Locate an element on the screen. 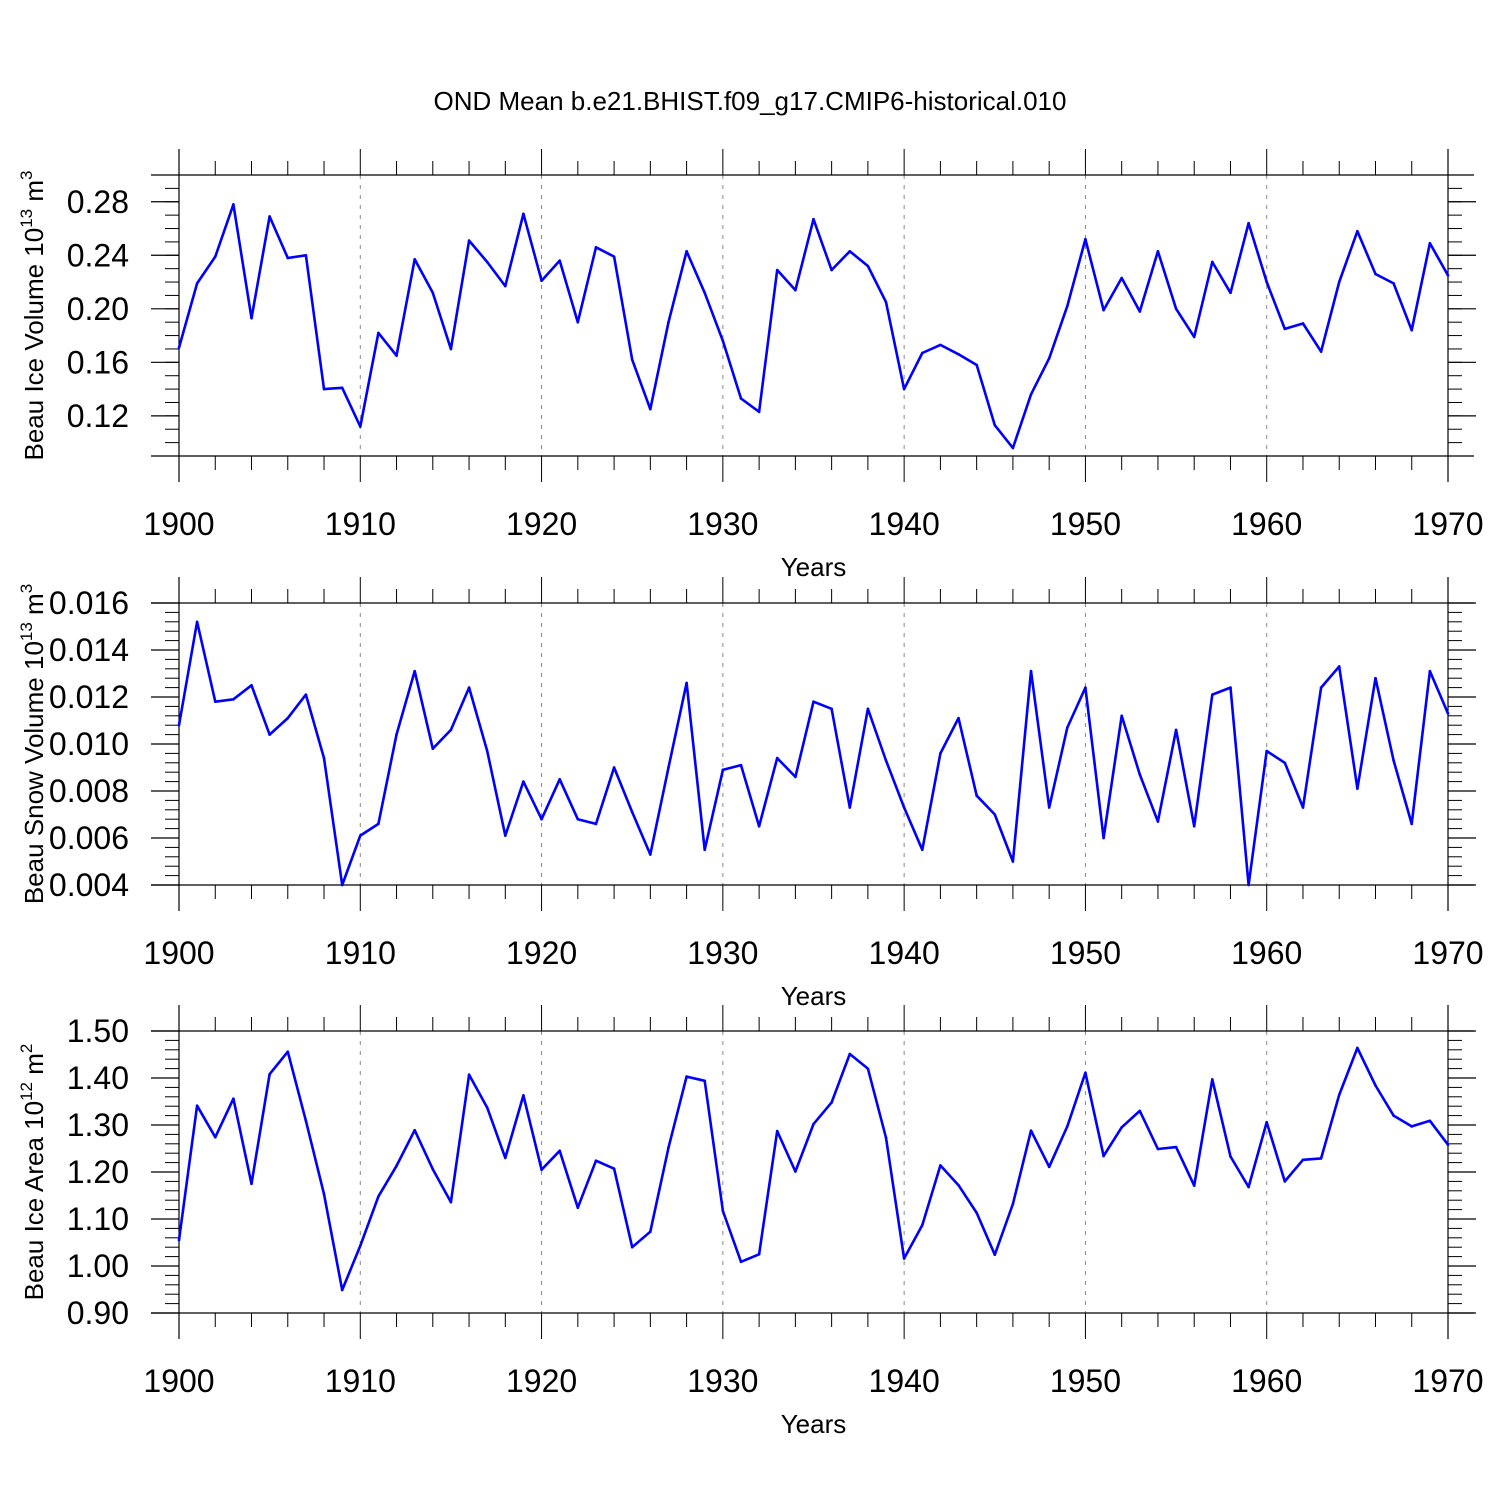 The image size is (1500, 1500). series-line-ice-area is located at coordinates (813, 1169).